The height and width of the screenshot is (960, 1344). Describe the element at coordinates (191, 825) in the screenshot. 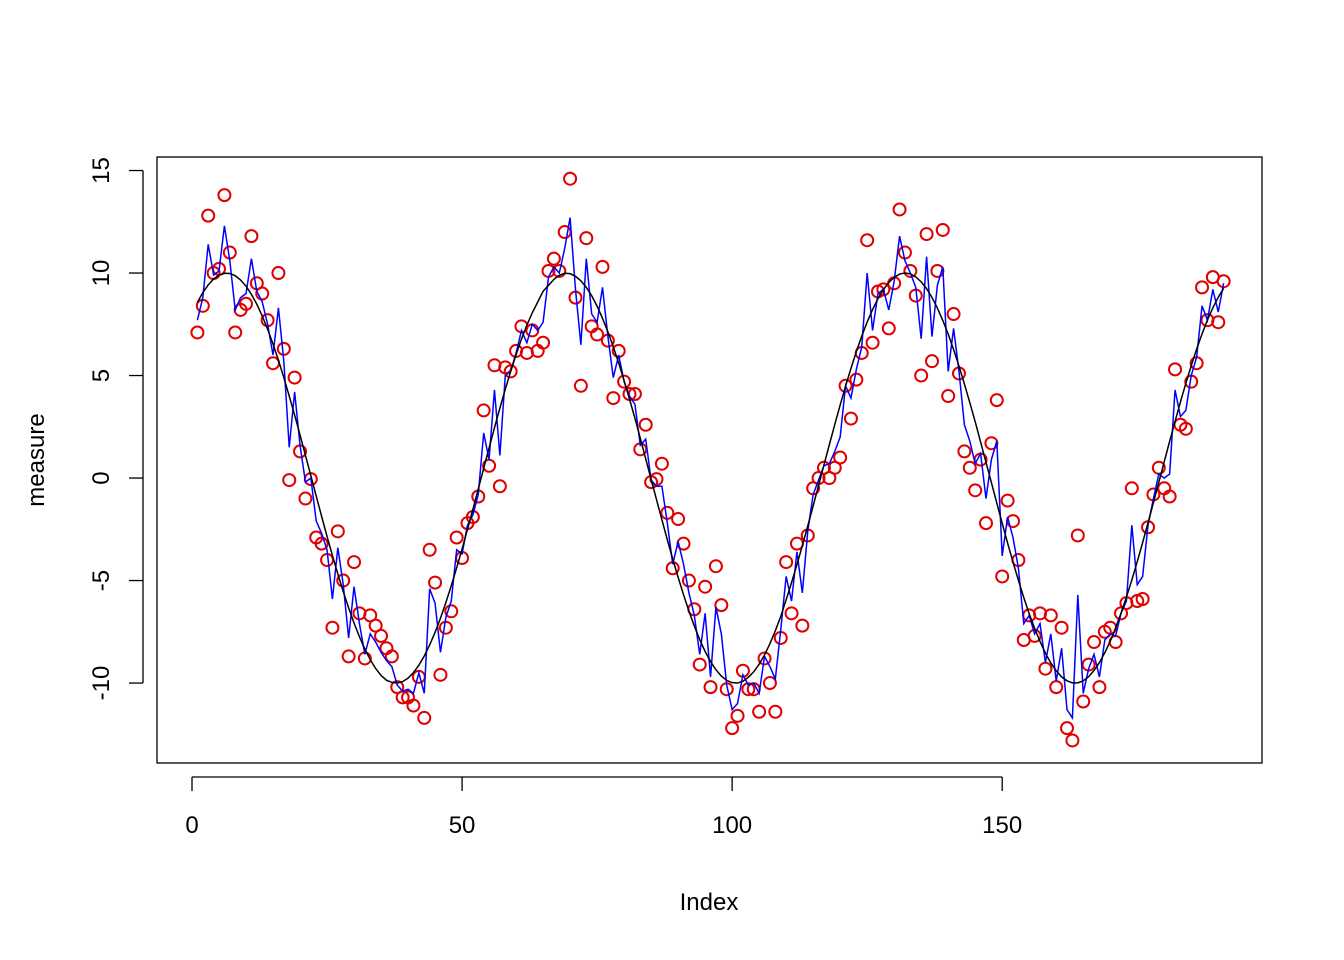

I see `x-tick-label: 0` at that location.